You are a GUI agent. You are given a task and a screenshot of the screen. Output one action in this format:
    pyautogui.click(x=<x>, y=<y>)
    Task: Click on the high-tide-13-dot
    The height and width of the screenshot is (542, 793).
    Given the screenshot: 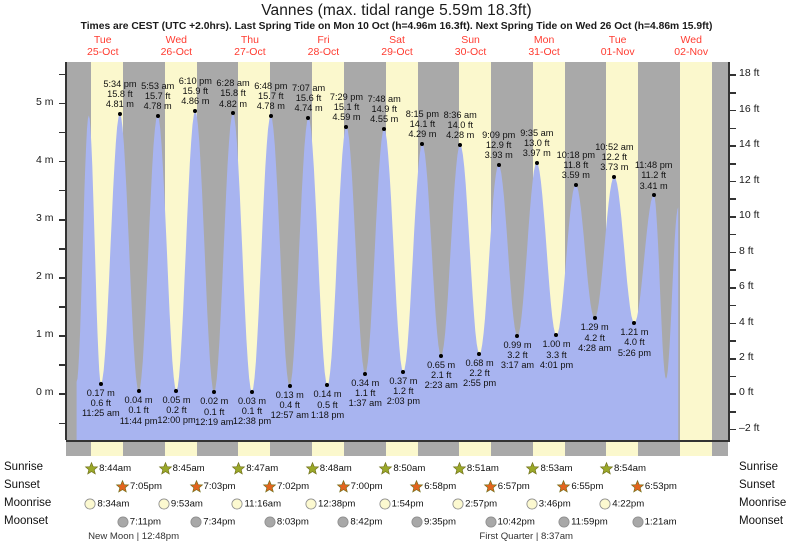 What is the action you would take?
    pyautogui.click(x=614, y=176)
    